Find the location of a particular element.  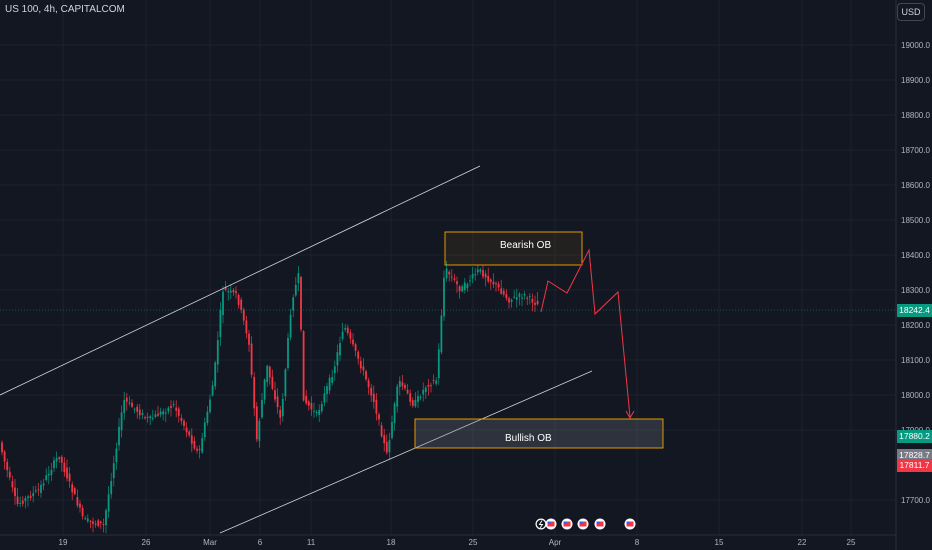

currency-button: USD is located at coordinates (911, 12).